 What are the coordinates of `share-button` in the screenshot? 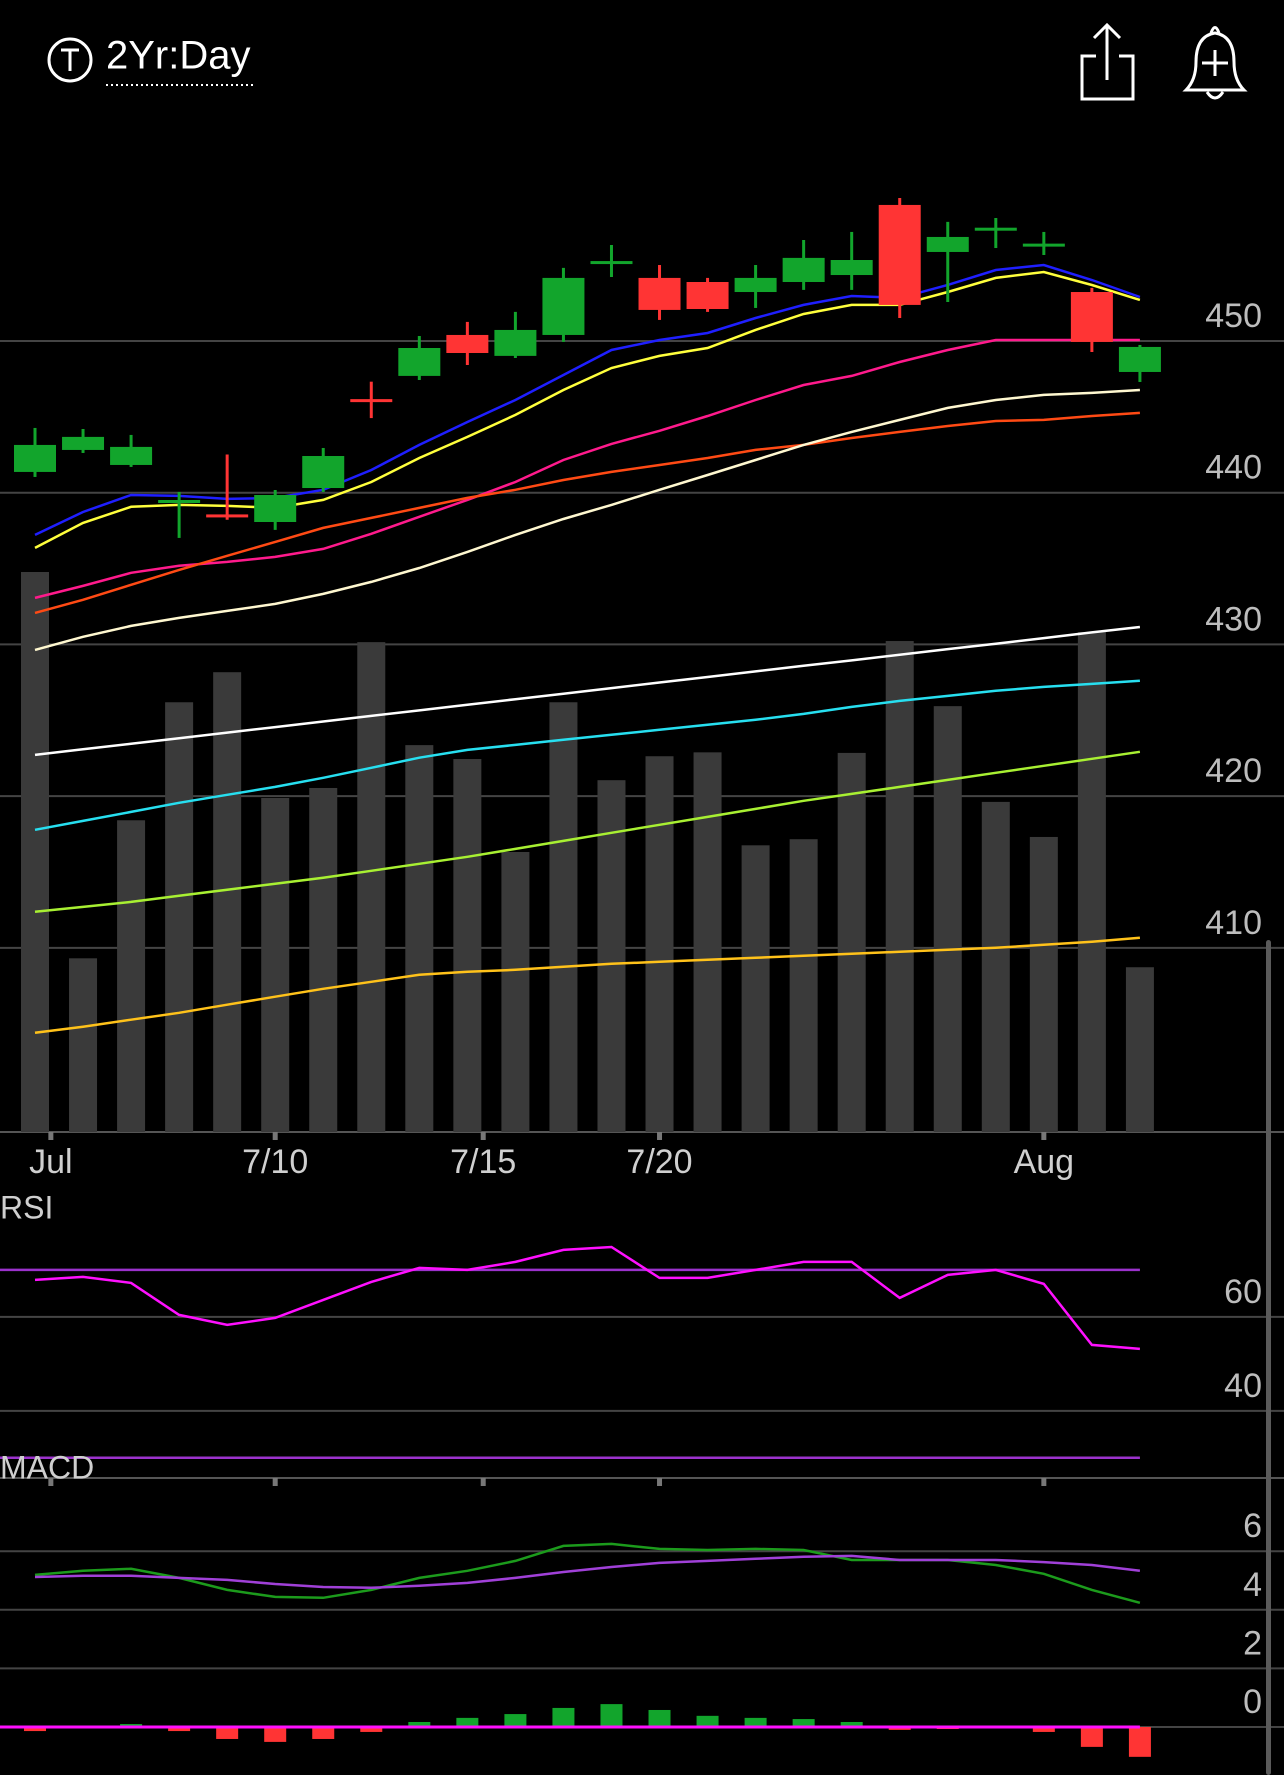 It's located at (1107, 61).